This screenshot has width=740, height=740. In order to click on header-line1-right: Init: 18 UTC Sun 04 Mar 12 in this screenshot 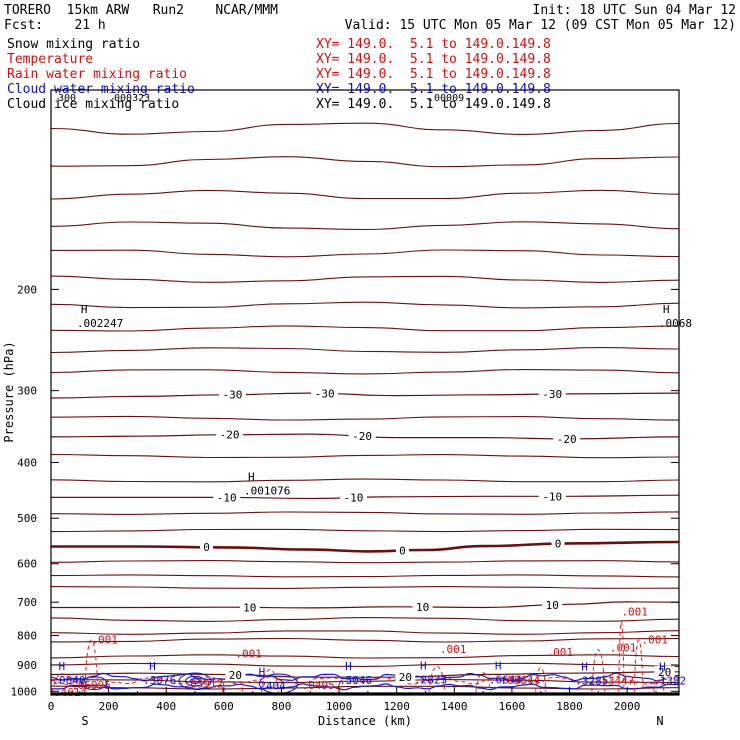, I will do `click(634, 10)`.